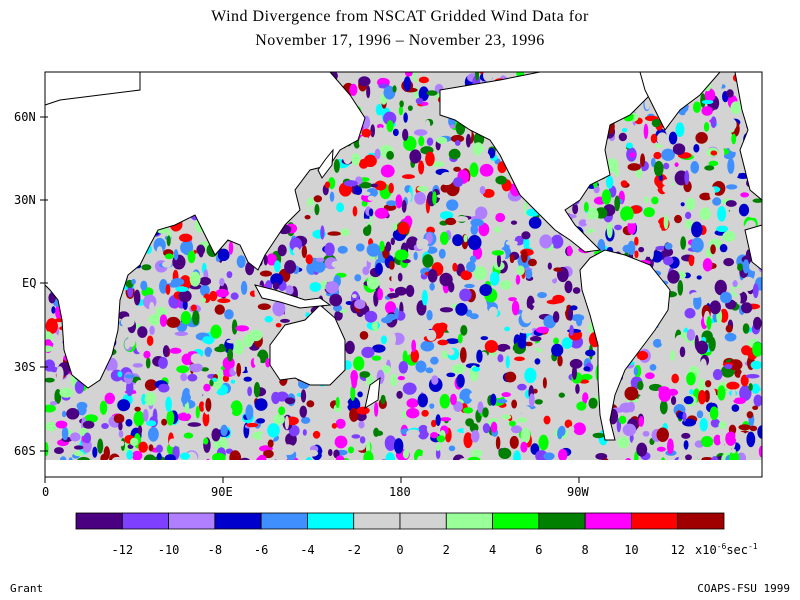 Image resolution: width=800 pixels, height=600 pixels. I want to click on colorbar-tick-label: -2, so click(353, 550).